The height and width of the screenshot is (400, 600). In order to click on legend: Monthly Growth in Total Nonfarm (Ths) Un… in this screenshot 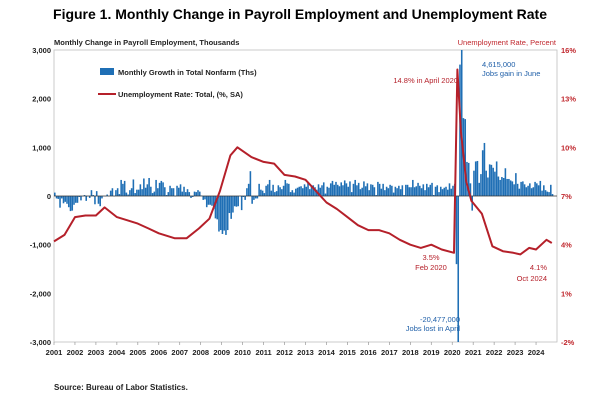, I will do `click(177, 83)`.